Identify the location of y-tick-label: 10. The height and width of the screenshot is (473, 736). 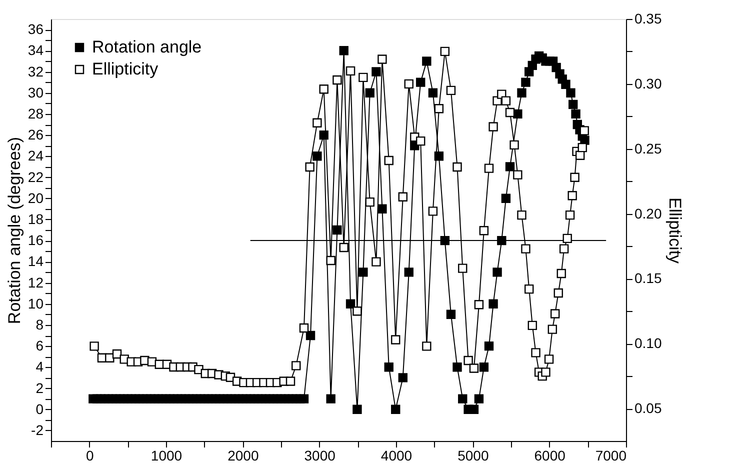
(36, 303).